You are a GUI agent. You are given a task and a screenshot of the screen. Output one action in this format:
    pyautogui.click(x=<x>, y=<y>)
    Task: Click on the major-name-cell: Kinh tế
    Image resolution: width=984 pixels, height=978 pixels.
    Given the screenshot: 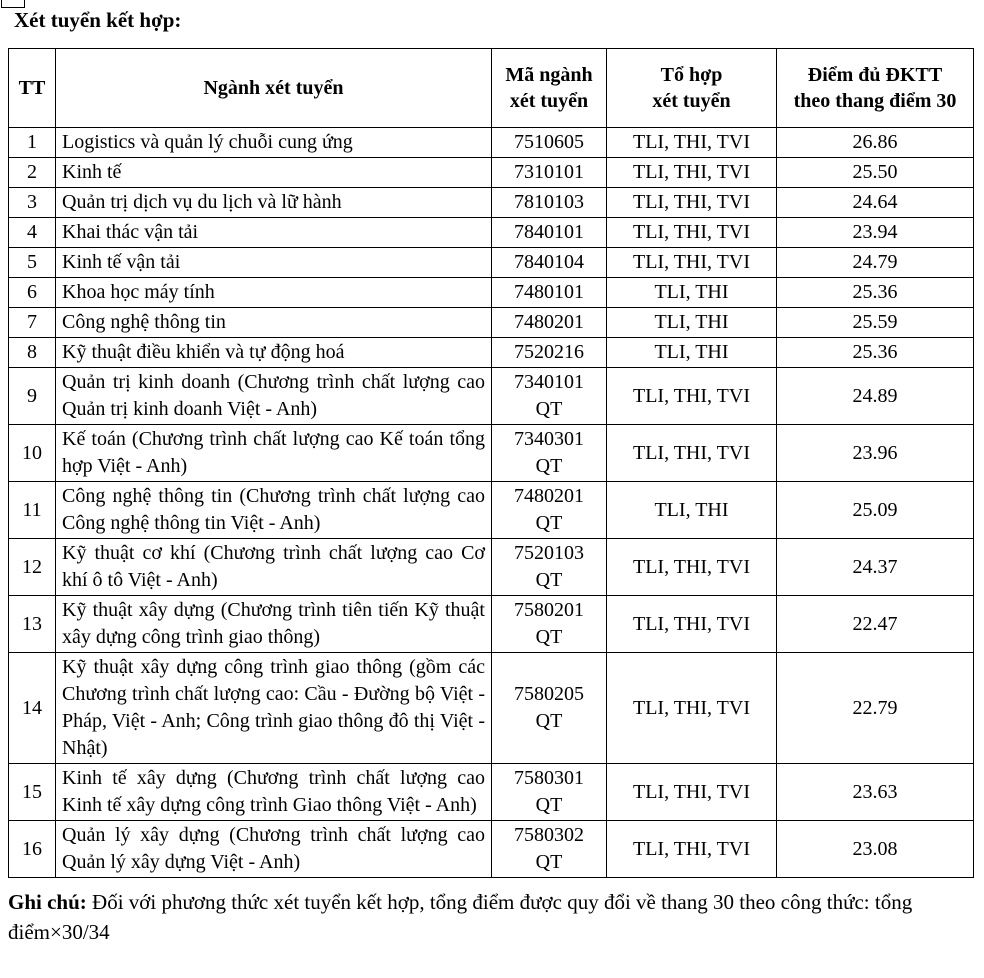 What is the action you would take?
    pyautogui.click(x=273, y=172)
    